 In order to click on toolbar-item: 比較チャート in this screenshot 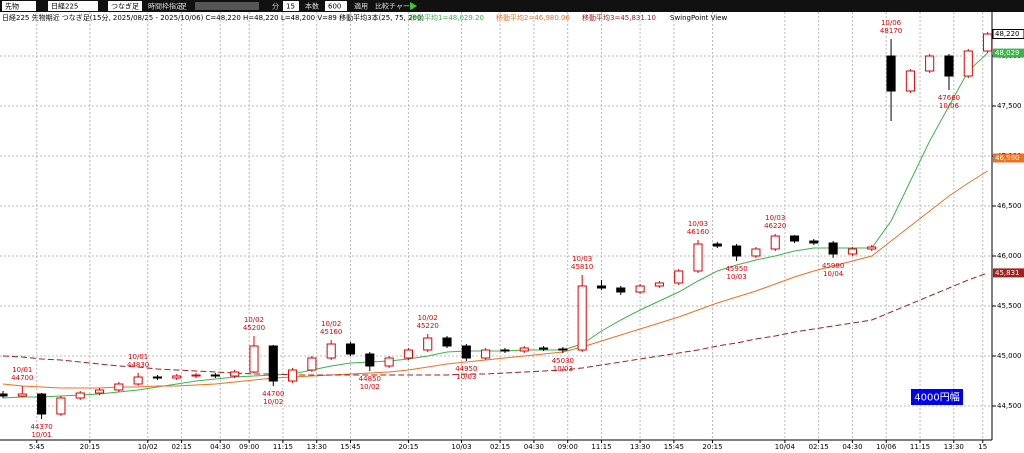, I will do `click(396, 6)`.